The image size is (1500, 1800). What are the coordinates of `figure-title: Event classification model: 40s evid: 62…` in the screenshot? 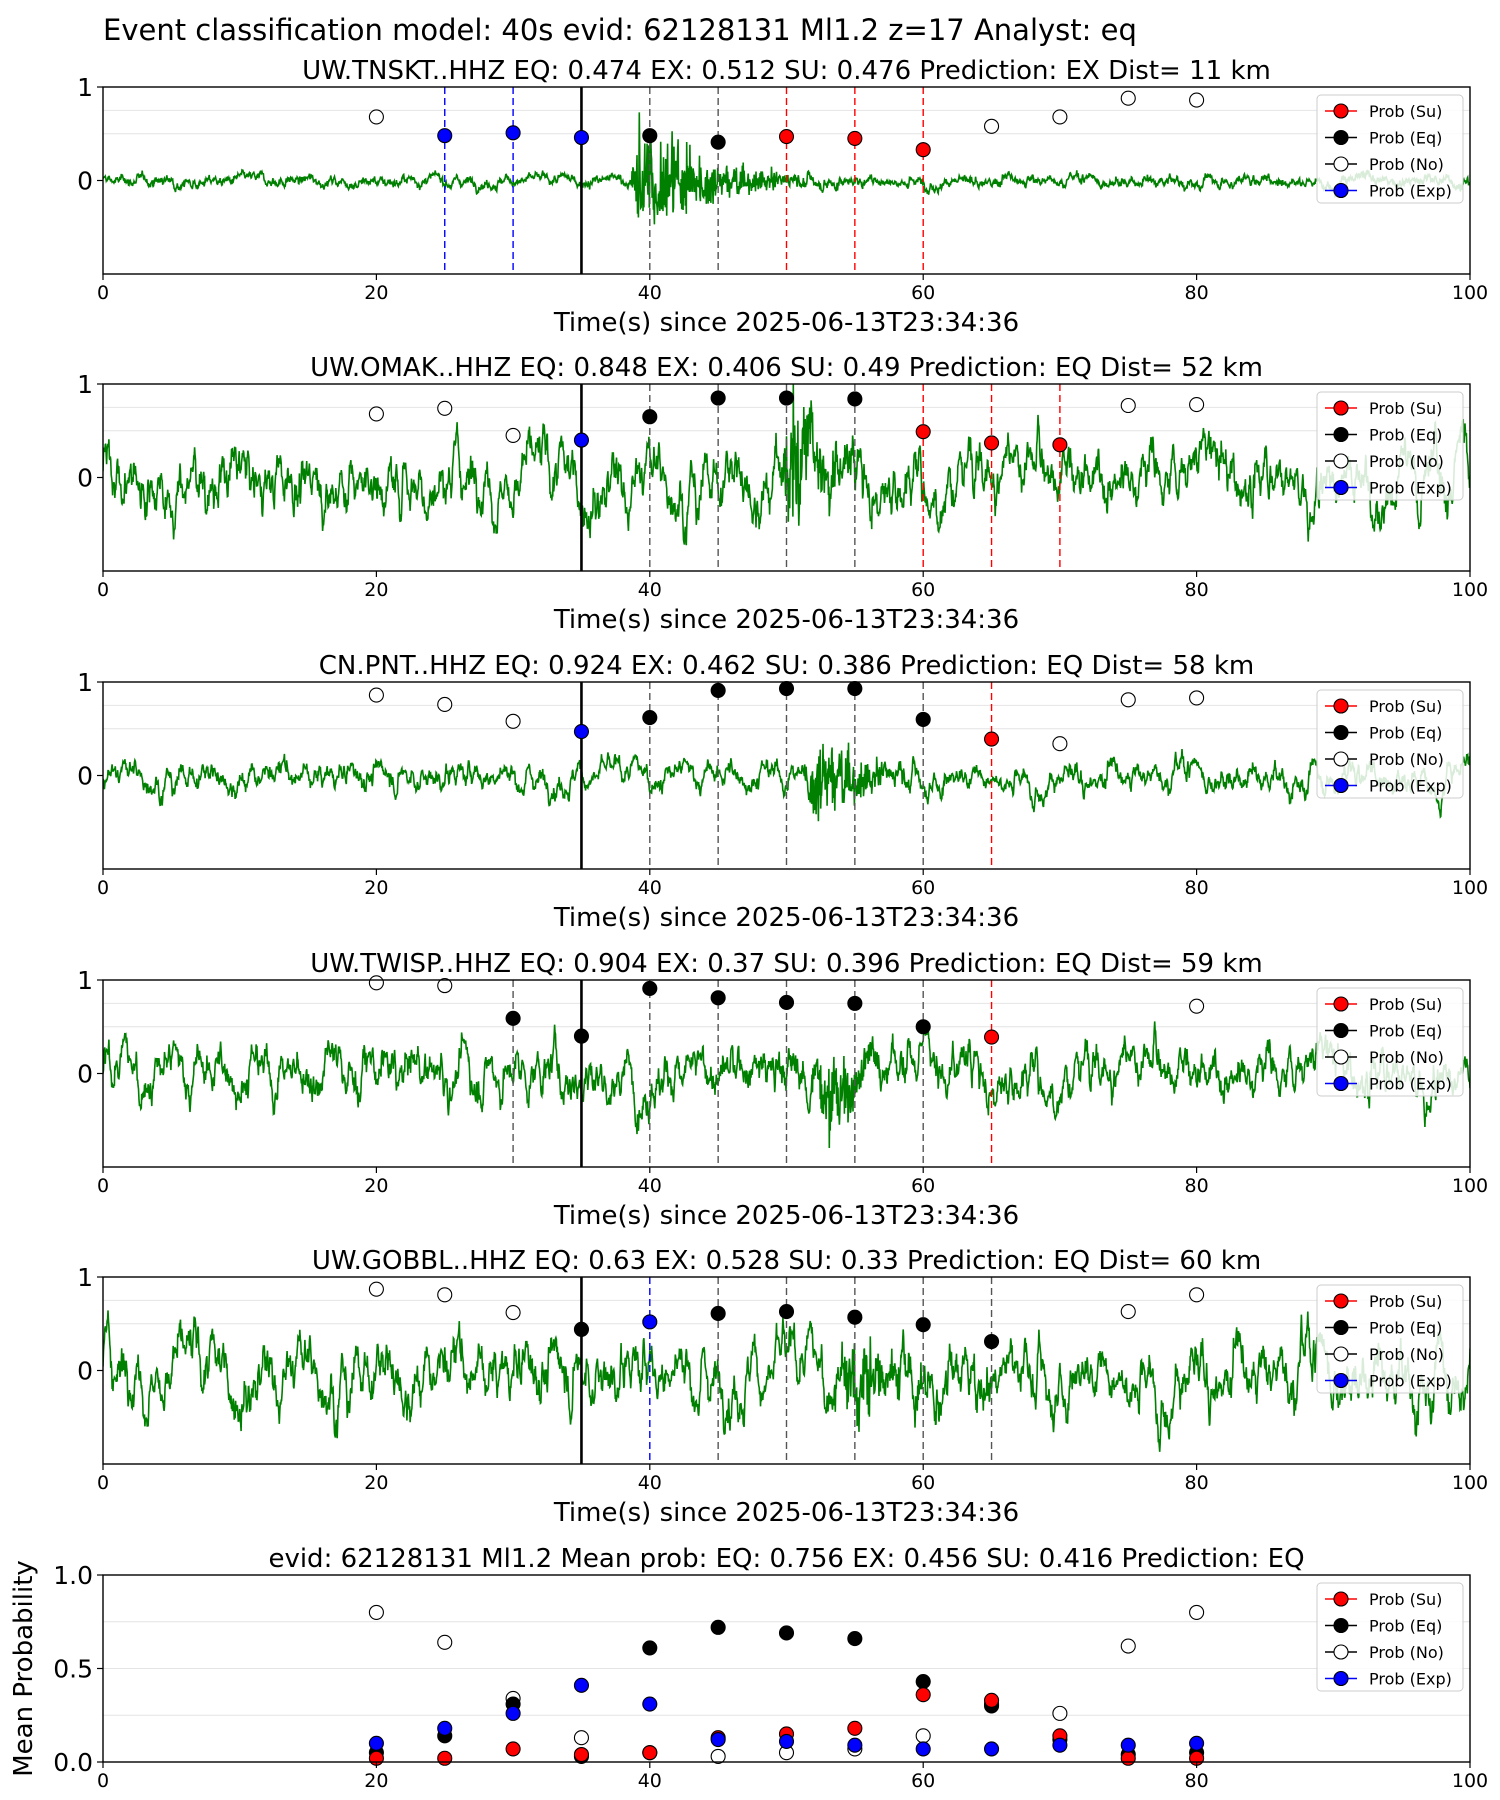 It's located at (620, 30).